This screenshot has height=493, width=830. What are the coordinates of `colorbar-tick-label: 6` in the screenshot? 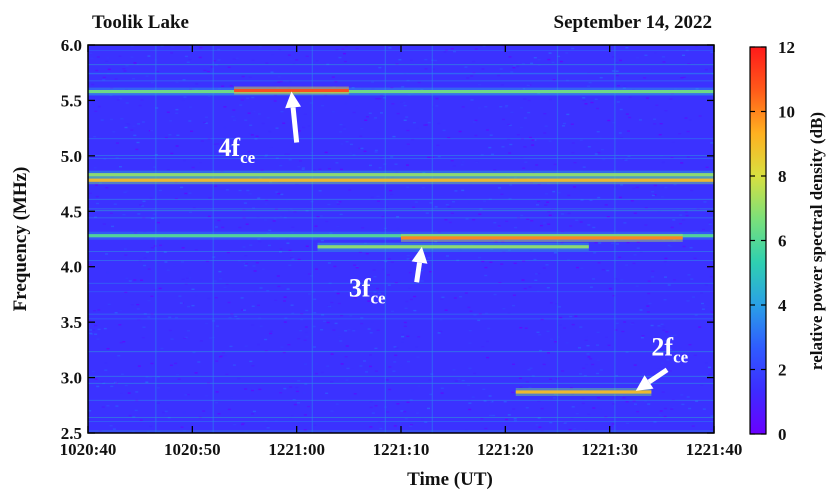 It's located at (782, 241).